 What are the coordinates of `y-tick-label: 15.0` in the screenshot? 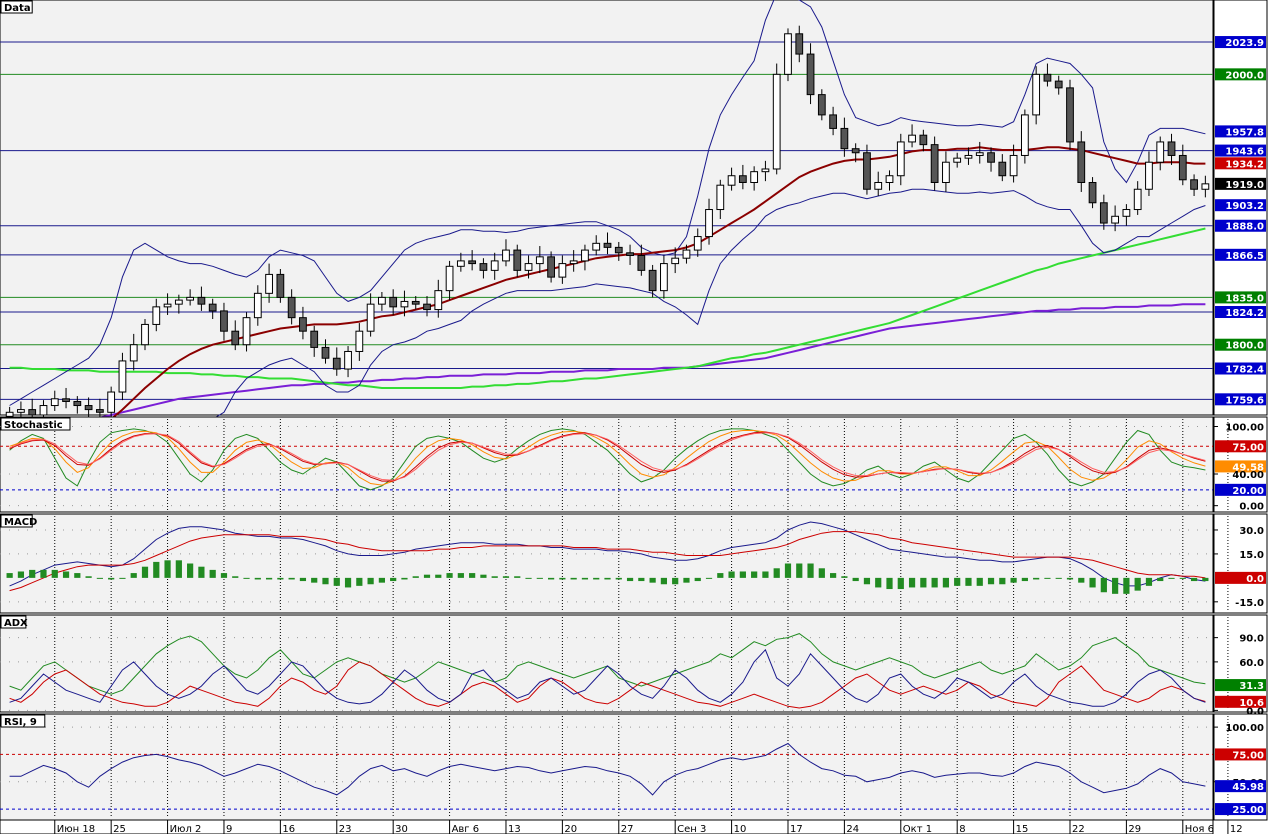 It's located at (1251, 555).